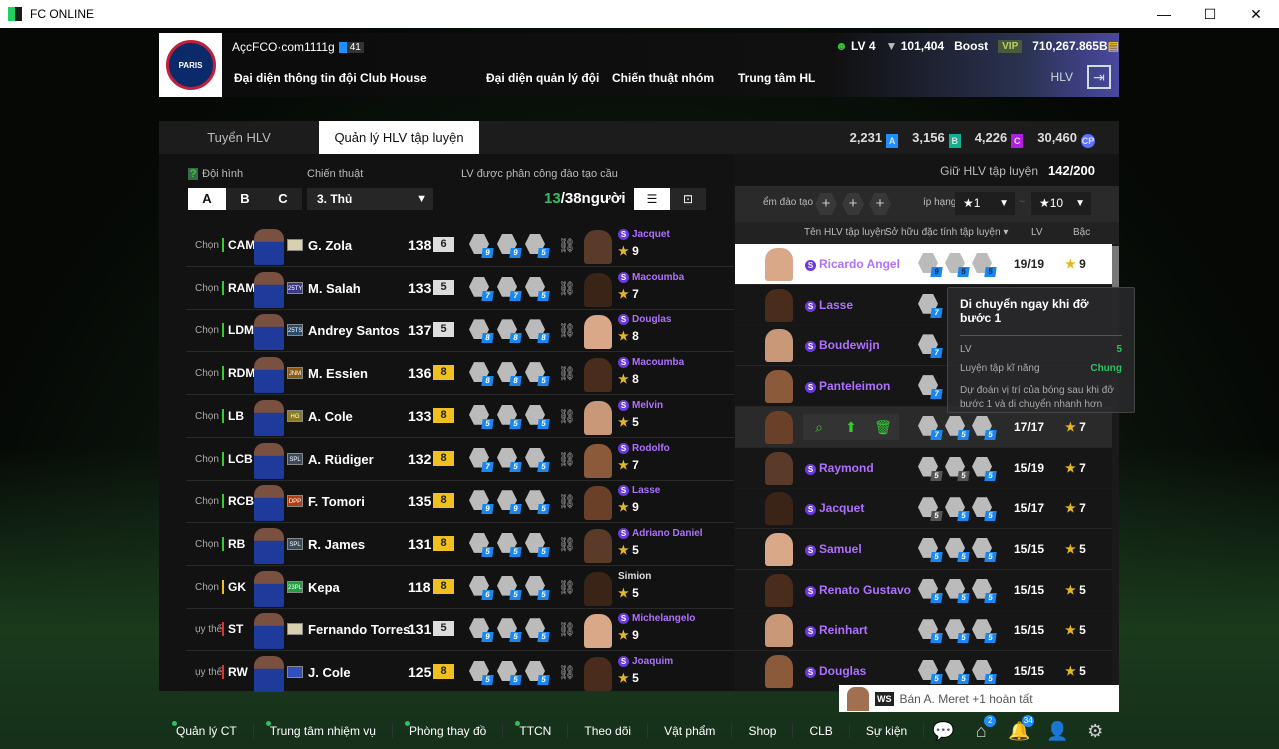  What do you see at coordinates (845, 232) in the screenshot?
I see `col-name: Tên HLV tập luyện` at bounding box center [845, 232].